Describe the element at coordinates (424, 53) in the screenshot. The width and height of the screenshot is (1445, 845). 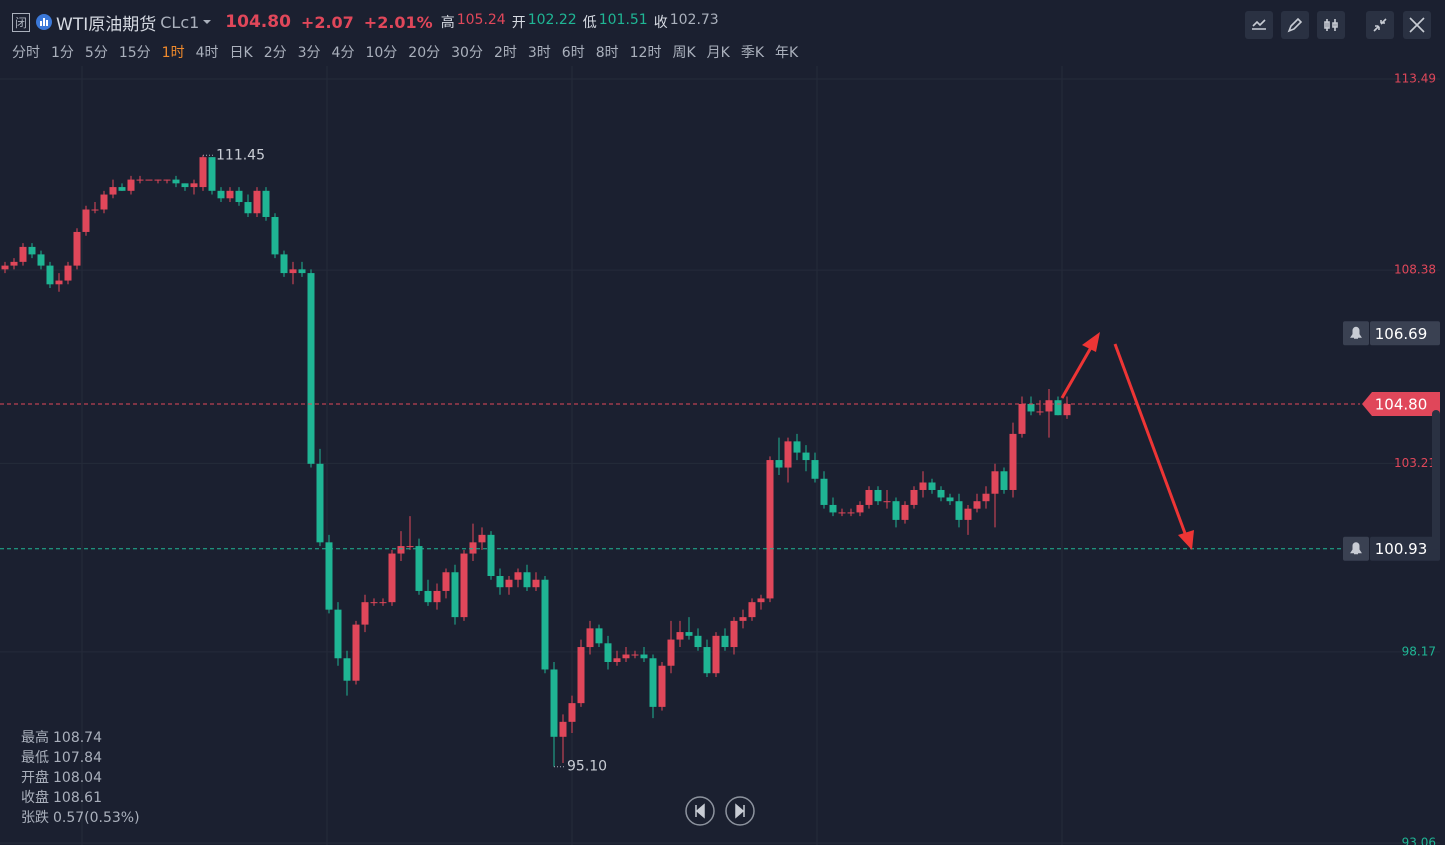
I see `timeframe: 20分` at that location.